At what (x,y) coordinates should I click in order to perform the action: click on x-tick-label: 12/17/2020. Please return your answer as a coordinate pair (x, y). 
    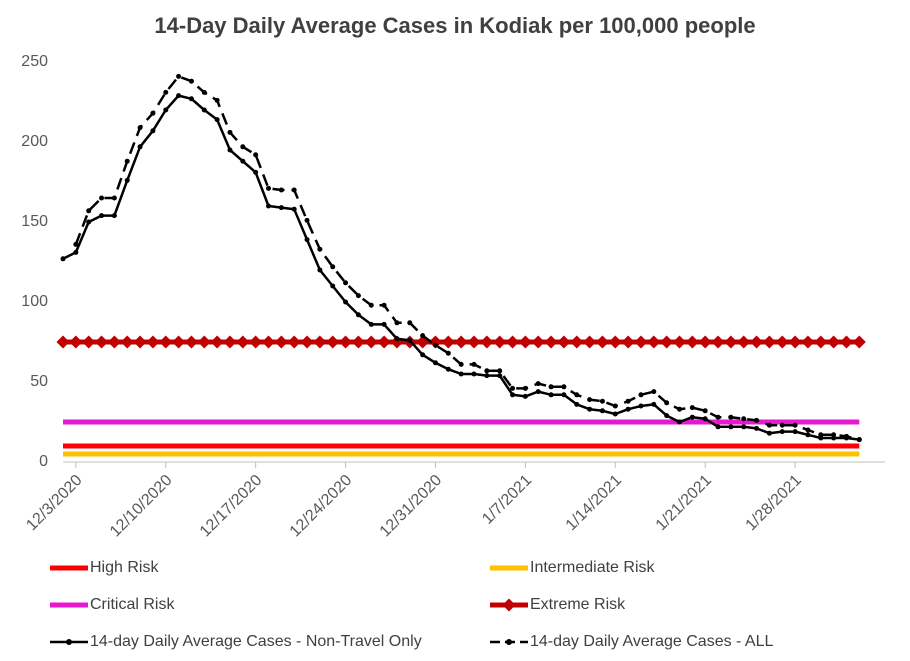
    Looking at the image, I should click on (231, 506).